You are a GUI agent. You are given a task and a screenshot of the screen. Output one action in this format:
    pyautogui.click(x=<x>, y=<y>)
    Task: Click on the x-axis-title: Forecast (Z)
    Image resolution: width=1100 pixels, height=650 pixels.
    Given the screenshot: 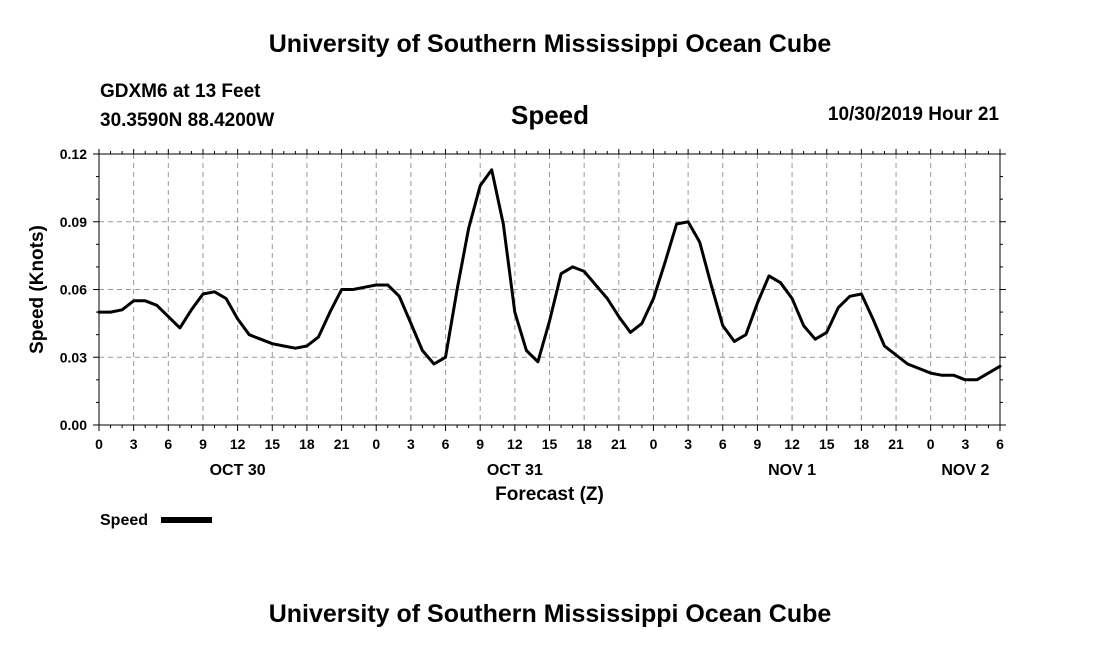 What is the action you would take?
    pyautogui.click(x=549, y=494)
    